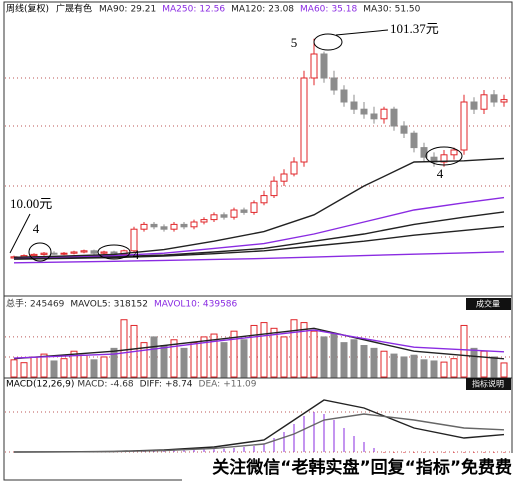 Image resolution: width=517 pixels, height=482 pixels. I want to click on legend-value: +8.74, so click(179, 385).